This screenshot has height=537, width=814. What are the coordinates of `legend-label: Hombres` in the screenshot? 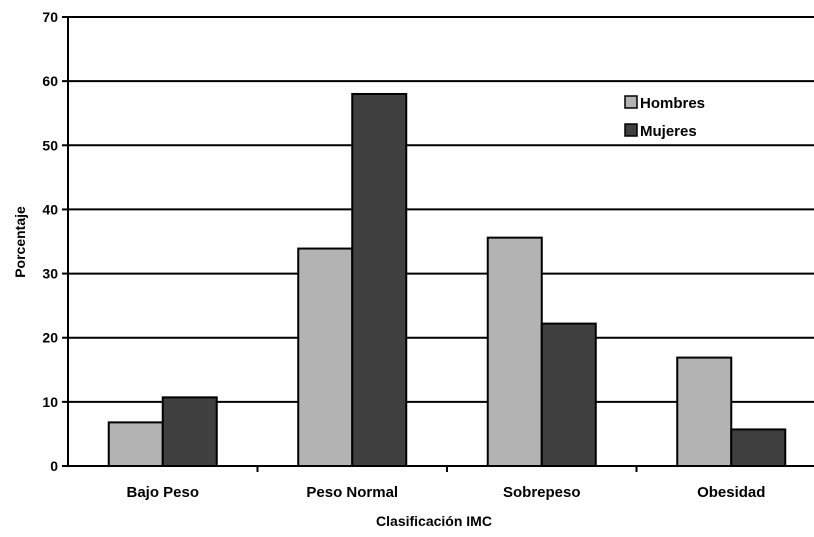 It's located at (672, 103).